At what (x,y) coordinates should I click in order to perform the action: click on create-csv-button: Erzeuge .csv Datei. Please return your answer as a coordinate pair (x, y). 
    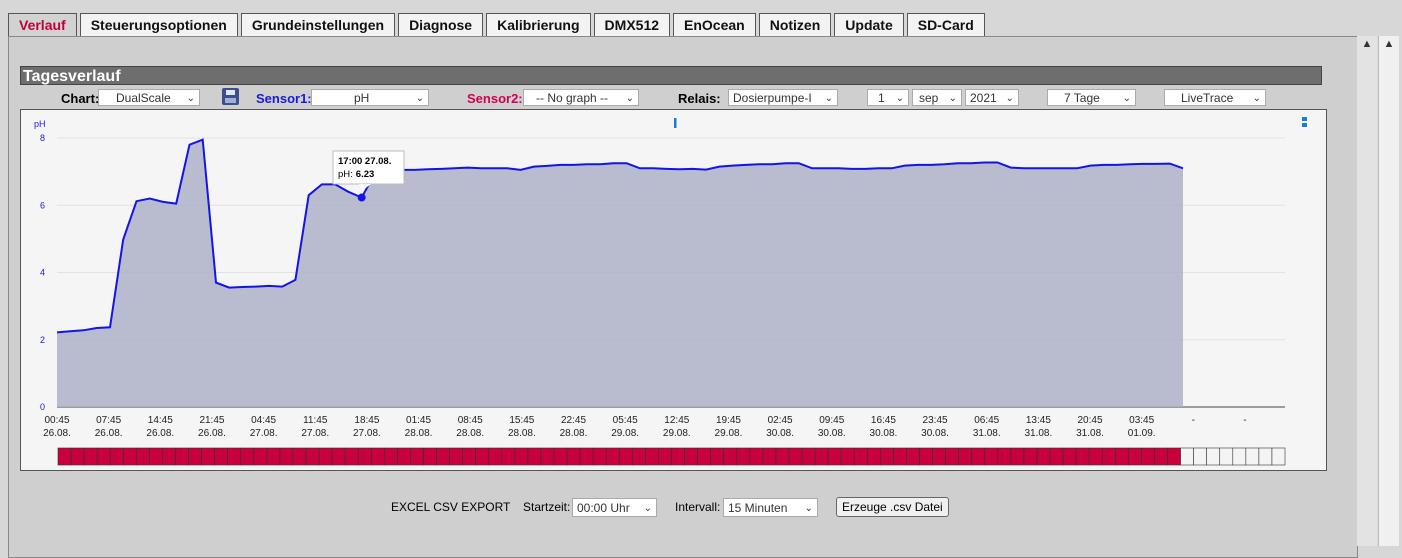
    Looking at the image, I should click on (892, 507).